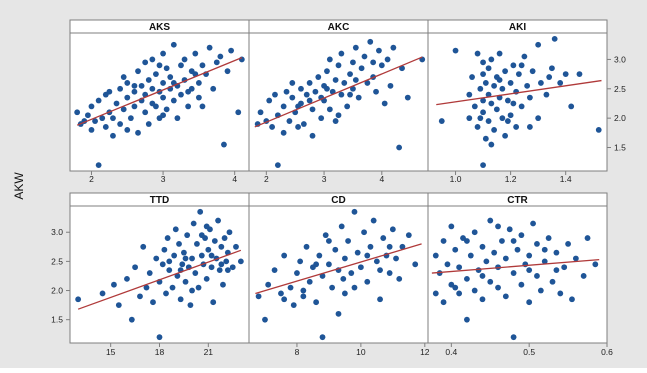 This screenshot has height=373, width=647. I want to click on panel-ttd: TTD 15 18 21, so click(159, 274).